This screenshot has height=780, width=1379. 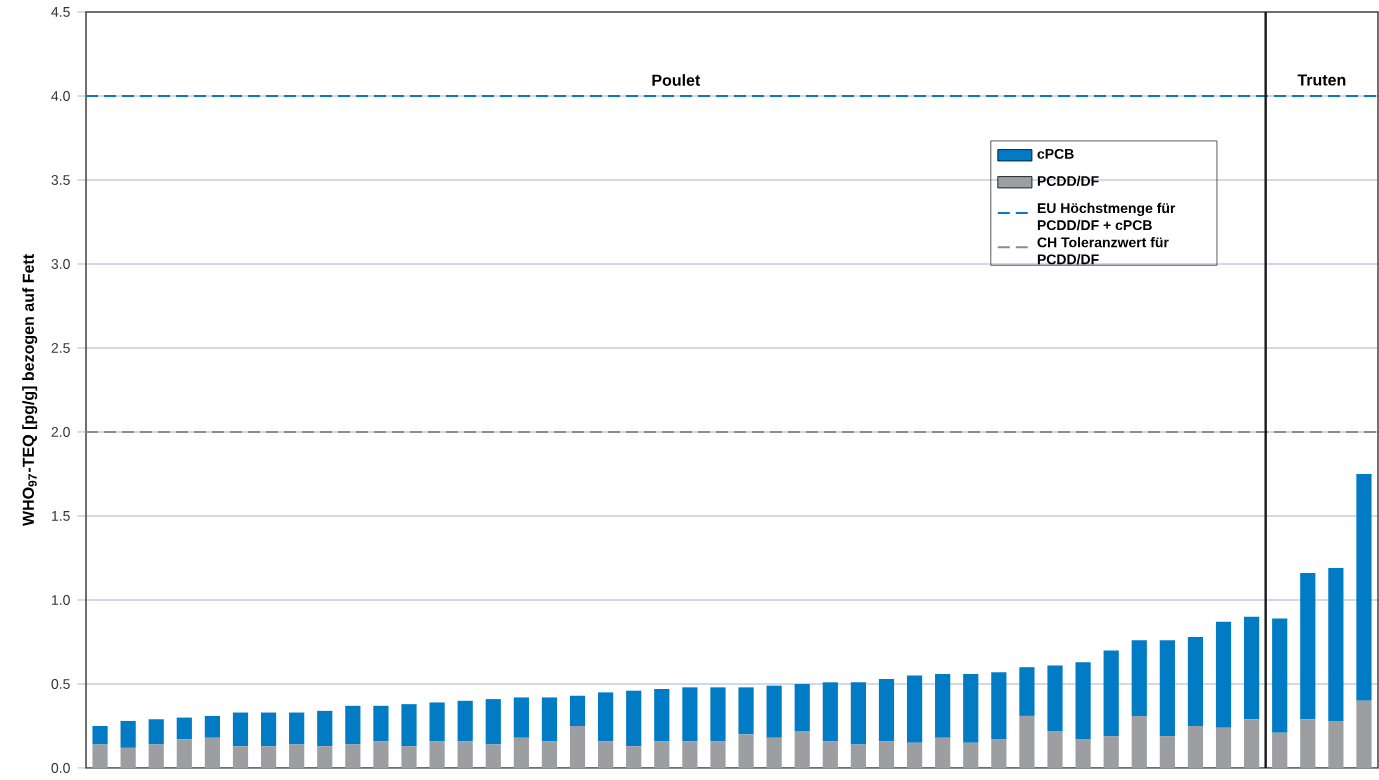 What do you see at coordinates (60, 96) in the screenshot?
I see `y-tick-label: 4.0` at bounding box center [60, 96].